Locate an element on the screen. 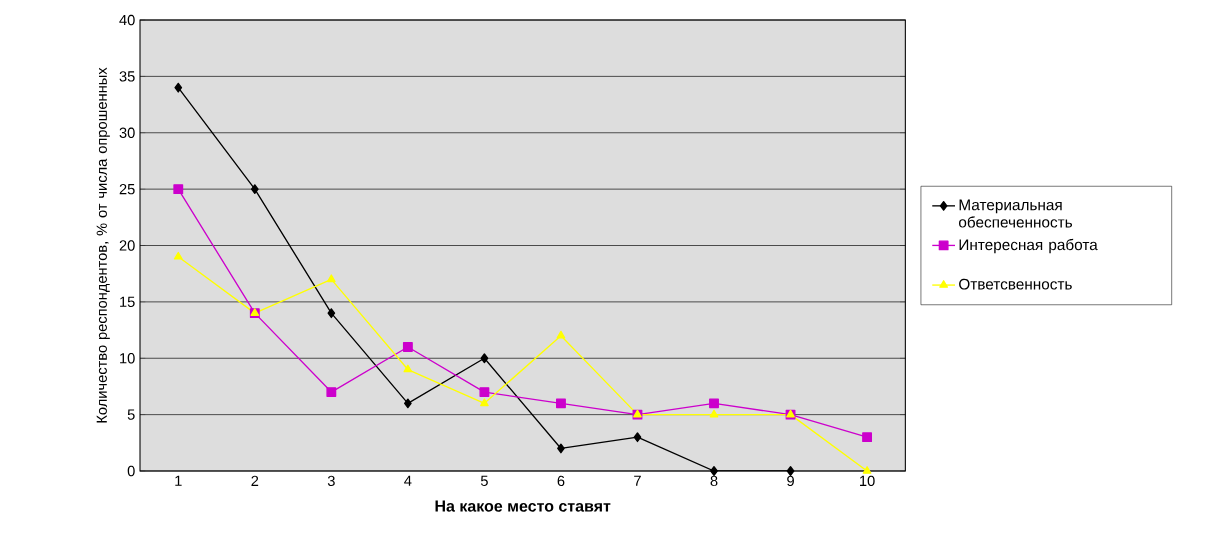  y-tick-label: 15 is located at coordinates (127, 301).